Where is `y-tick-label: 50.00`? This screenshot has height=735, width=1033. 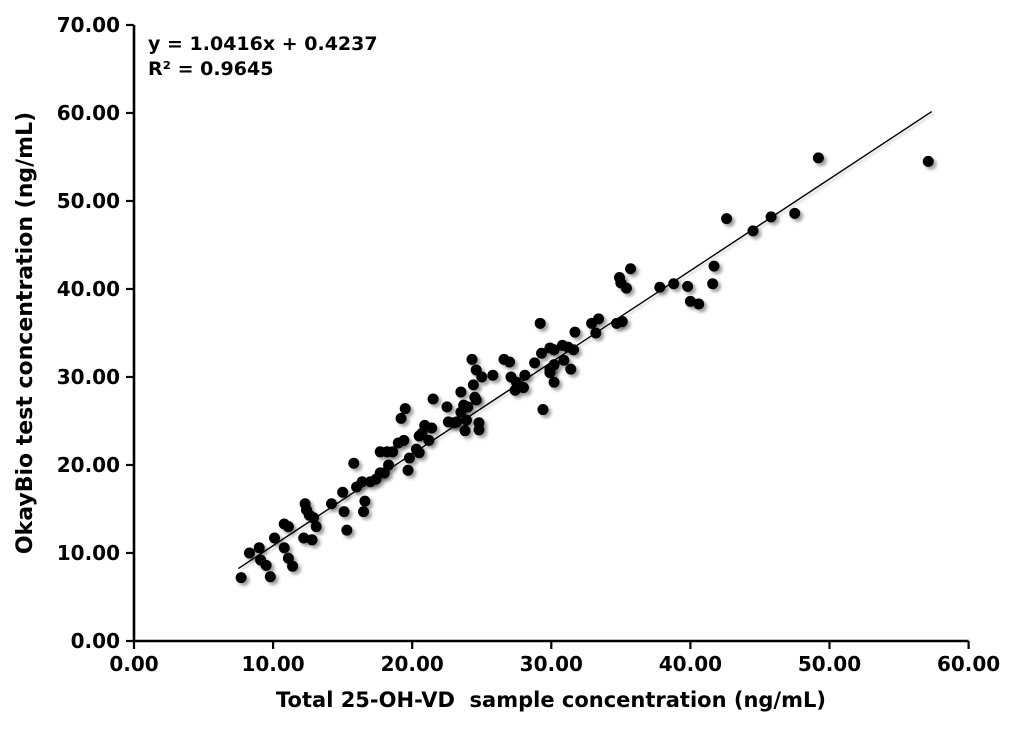 y-tick-label: 50.00 is located at coordinates (88, 201).